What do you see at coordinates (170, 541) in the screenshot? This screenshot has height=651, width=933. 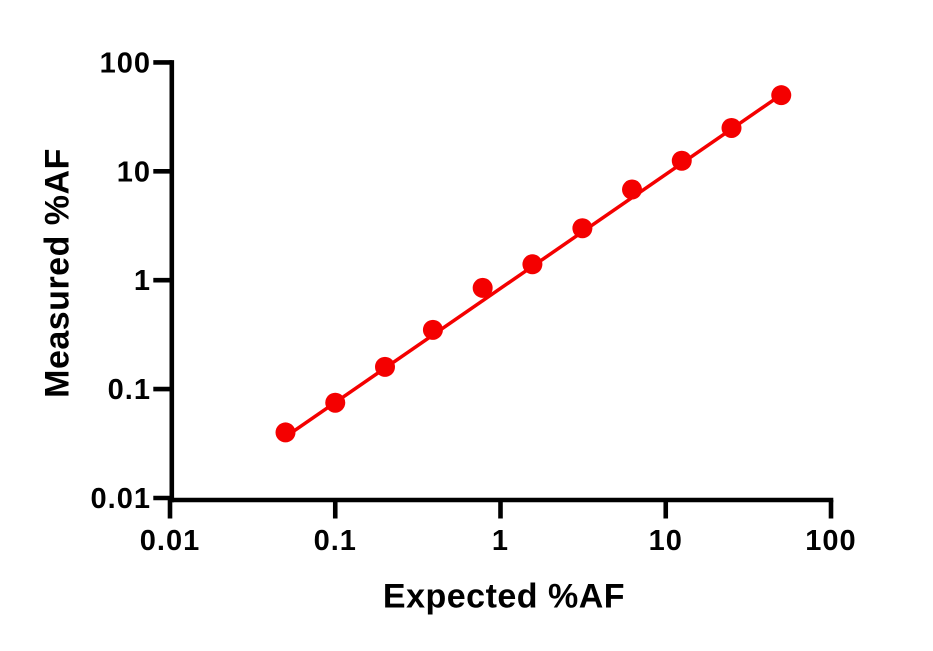 I see `x-tick-label: 0.01` at bounding box center [170, 541].